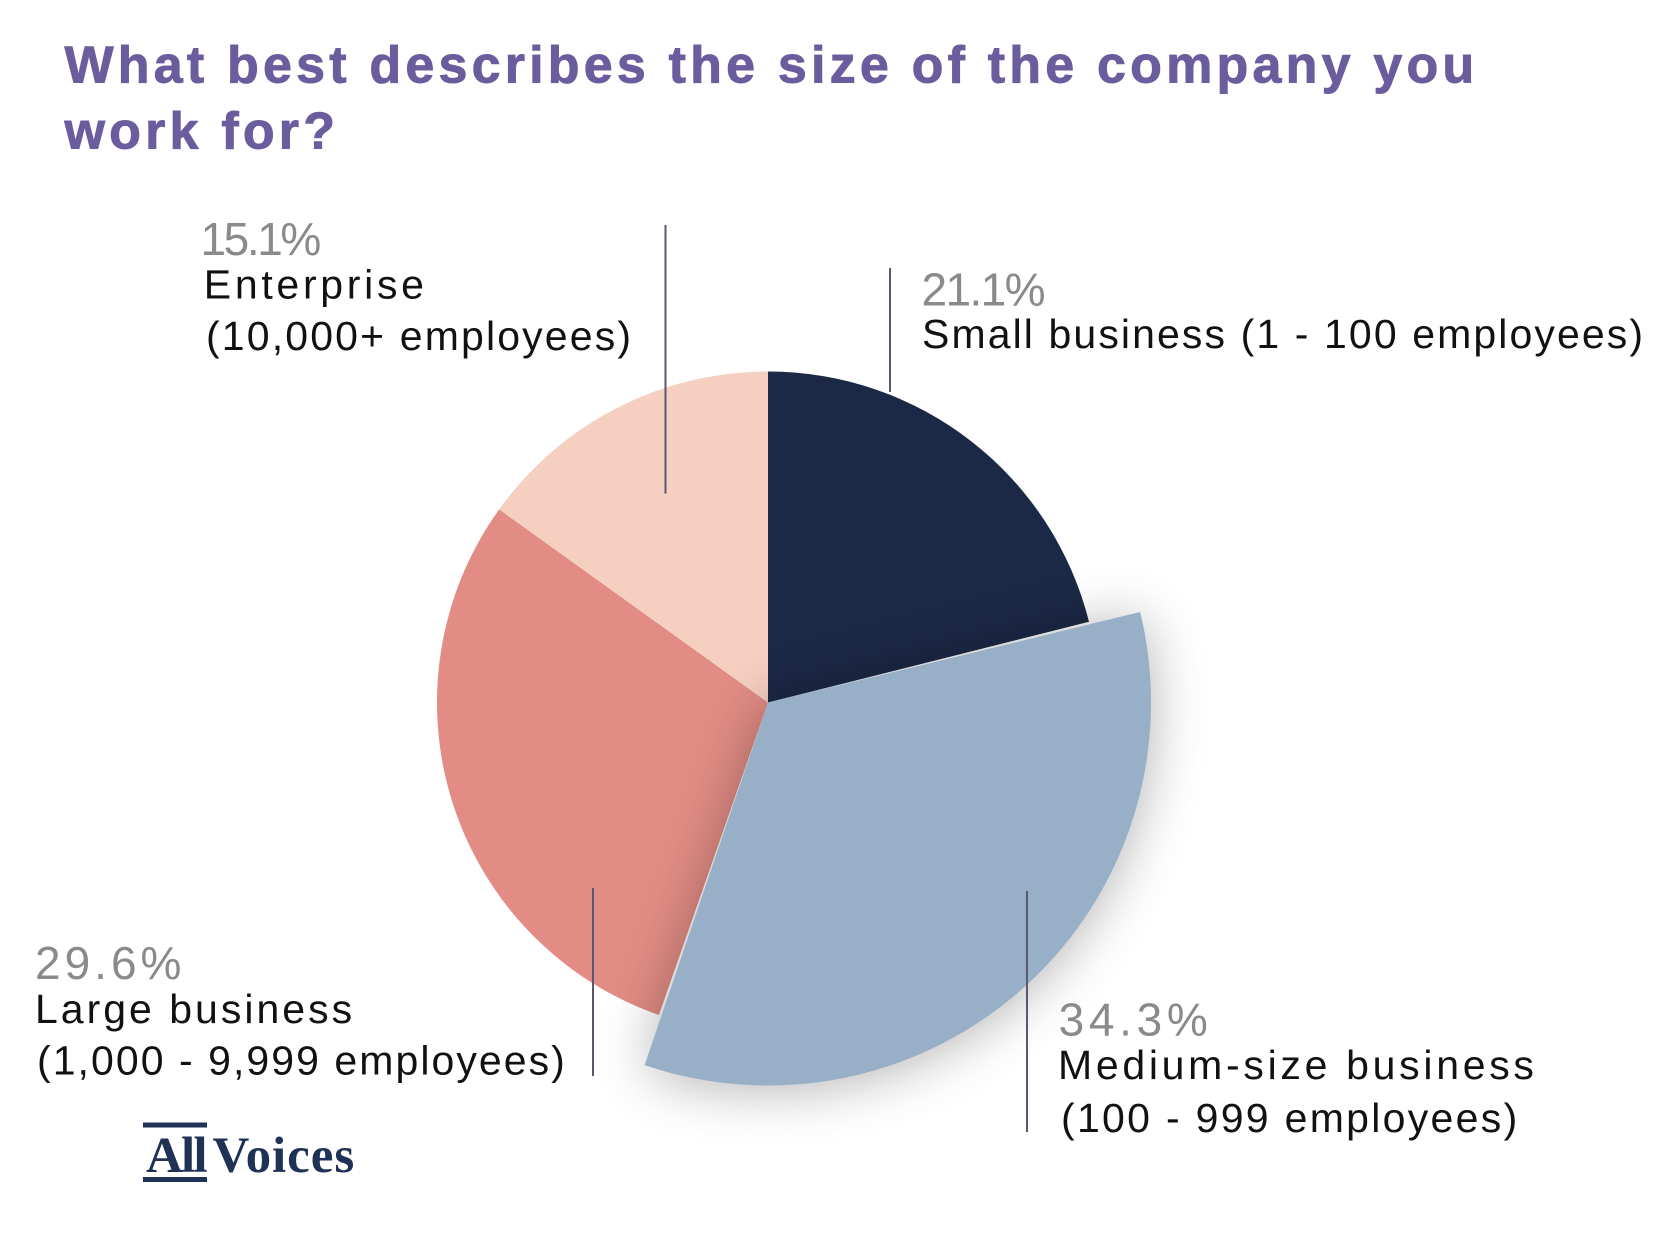 This screenshot has width=1667, height=1250. I want to click on svg-text:Small business (1 - 100 employ: Small business (1 - 100 employees), so click(1283, 334).